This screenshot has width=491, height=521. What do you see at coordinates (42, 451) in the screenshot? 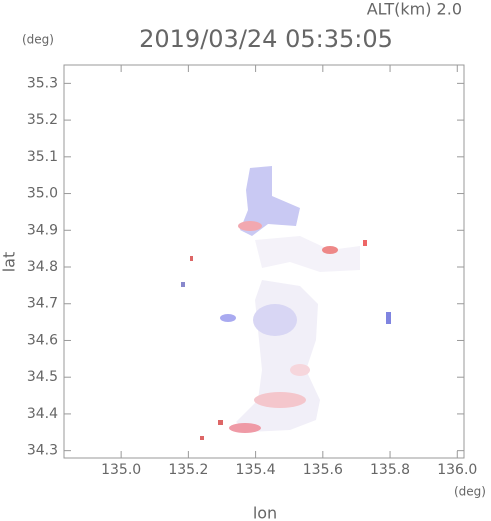
I see `y-tick-label: 34.3` at bounding box center [42, 451].